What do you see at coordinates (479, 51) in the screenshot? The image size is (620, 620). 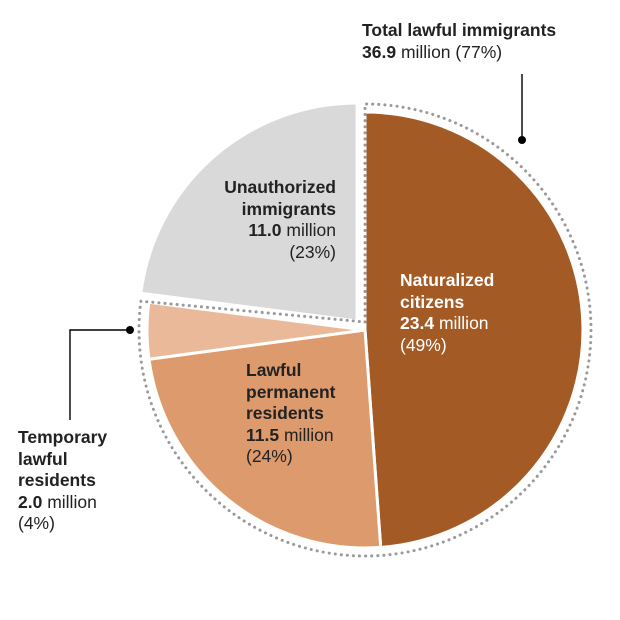 I see `total-lawful-percent: (77%)` at bounding box center [479, 51].